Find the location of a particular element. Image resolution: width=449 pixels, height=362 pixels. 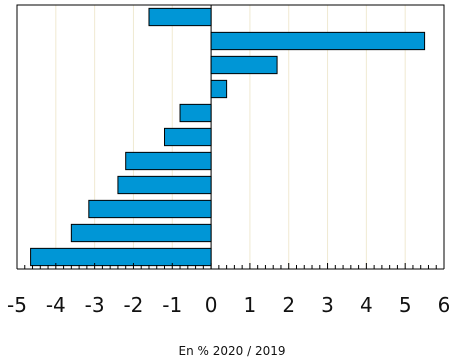

x-tick-label: 1 is located at coordinates (250, 305).